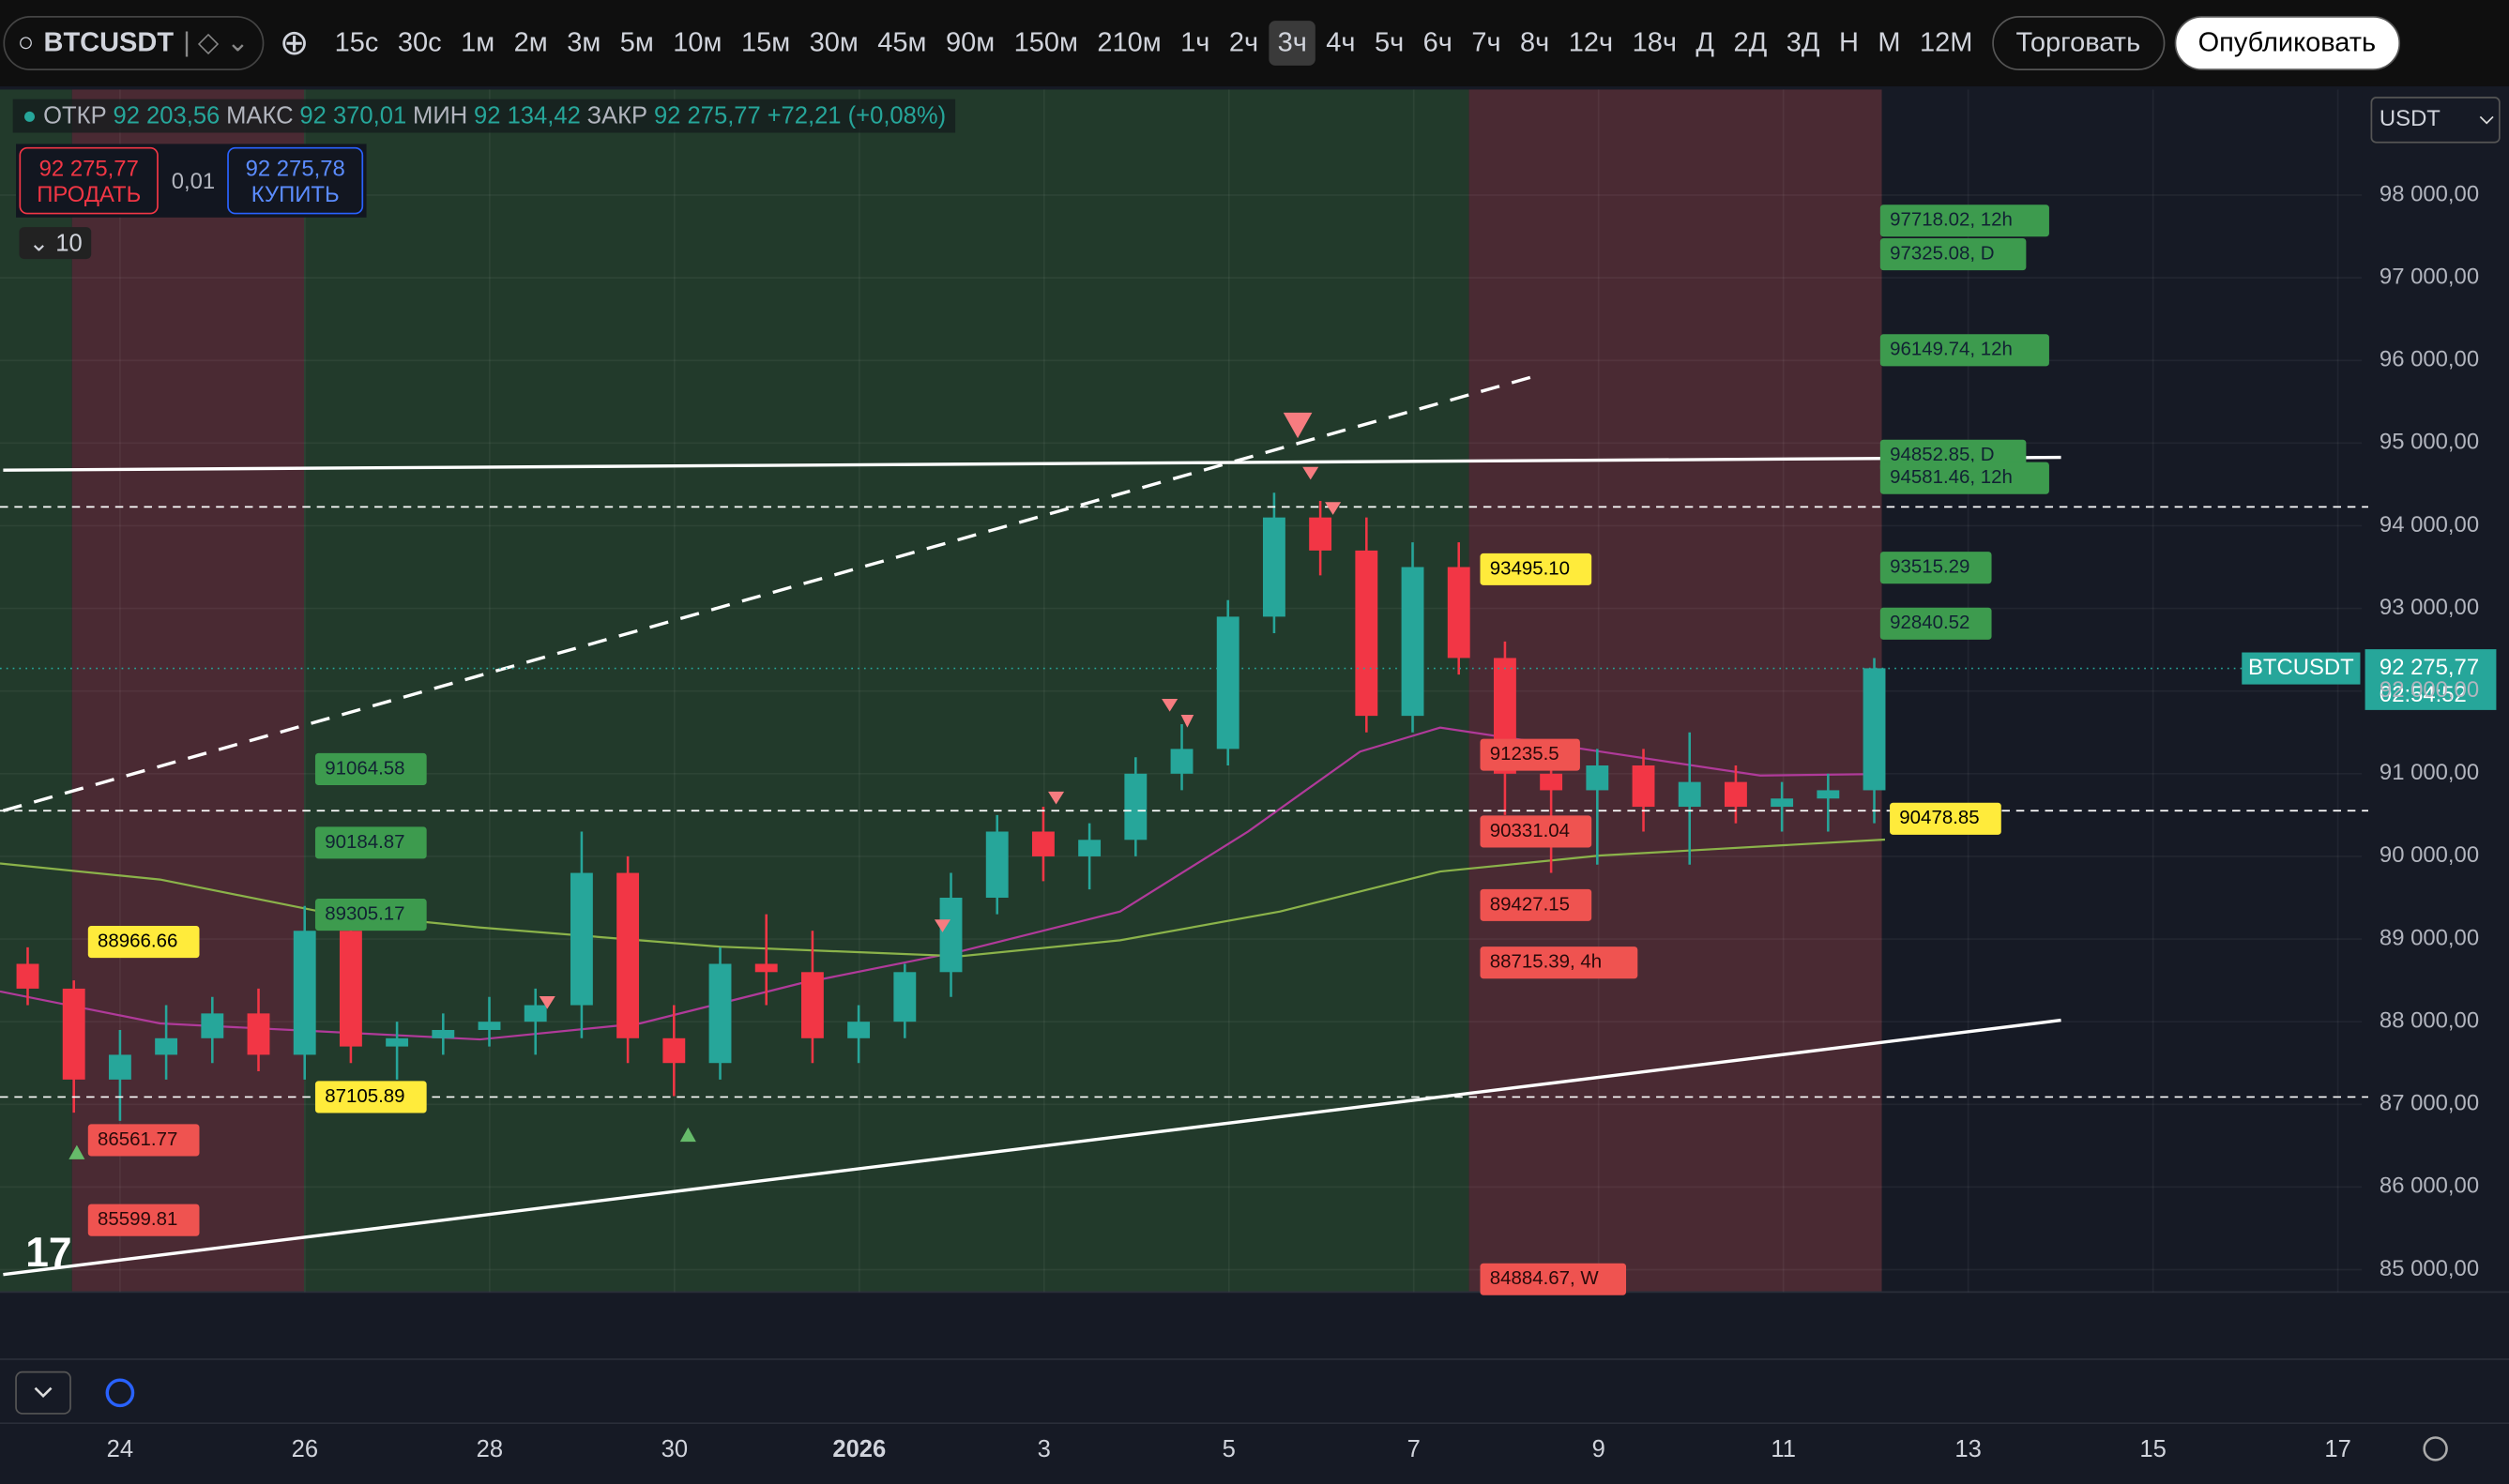  Describe the element at coordinates (1750, 42) in the screenshot. I see `interval: 2Д` at that location.